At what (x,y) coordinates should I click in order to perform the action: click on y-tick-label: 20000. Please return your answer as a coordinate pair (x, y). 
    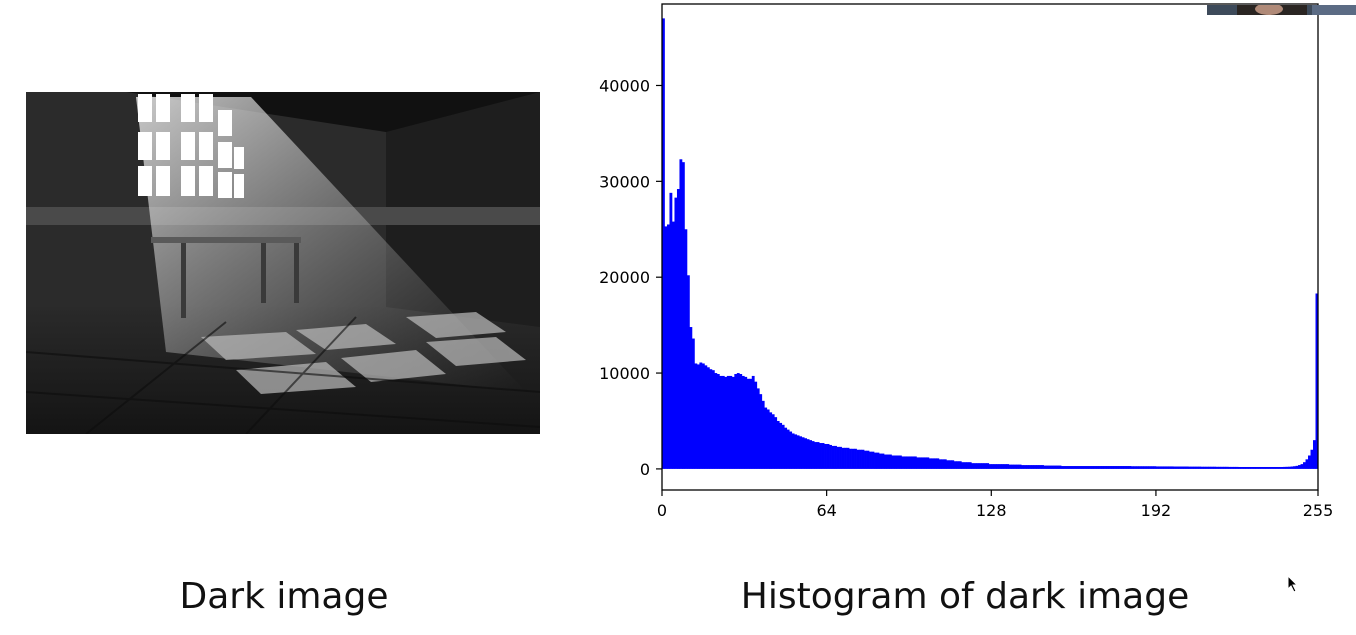
    Looking at the image, I should click on (624, 277).